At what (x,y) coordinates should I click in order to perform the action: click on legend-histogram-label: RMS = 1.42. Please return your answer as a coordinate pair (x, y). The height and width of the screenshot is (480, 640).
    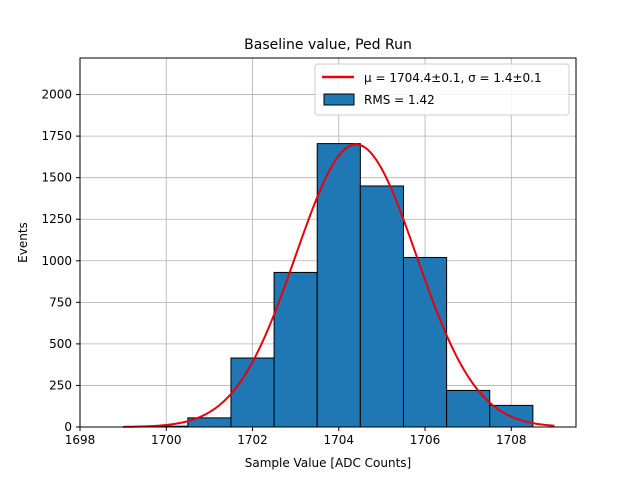
    Looking at the image, I should click on (399, 100).